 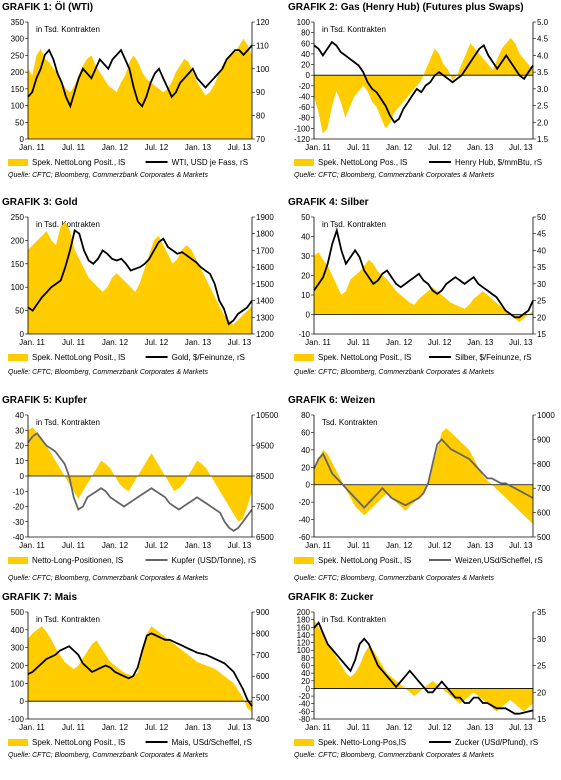 I want to click on chart-title: GRAFIK 7: Mais, so click(x=40, y=597).